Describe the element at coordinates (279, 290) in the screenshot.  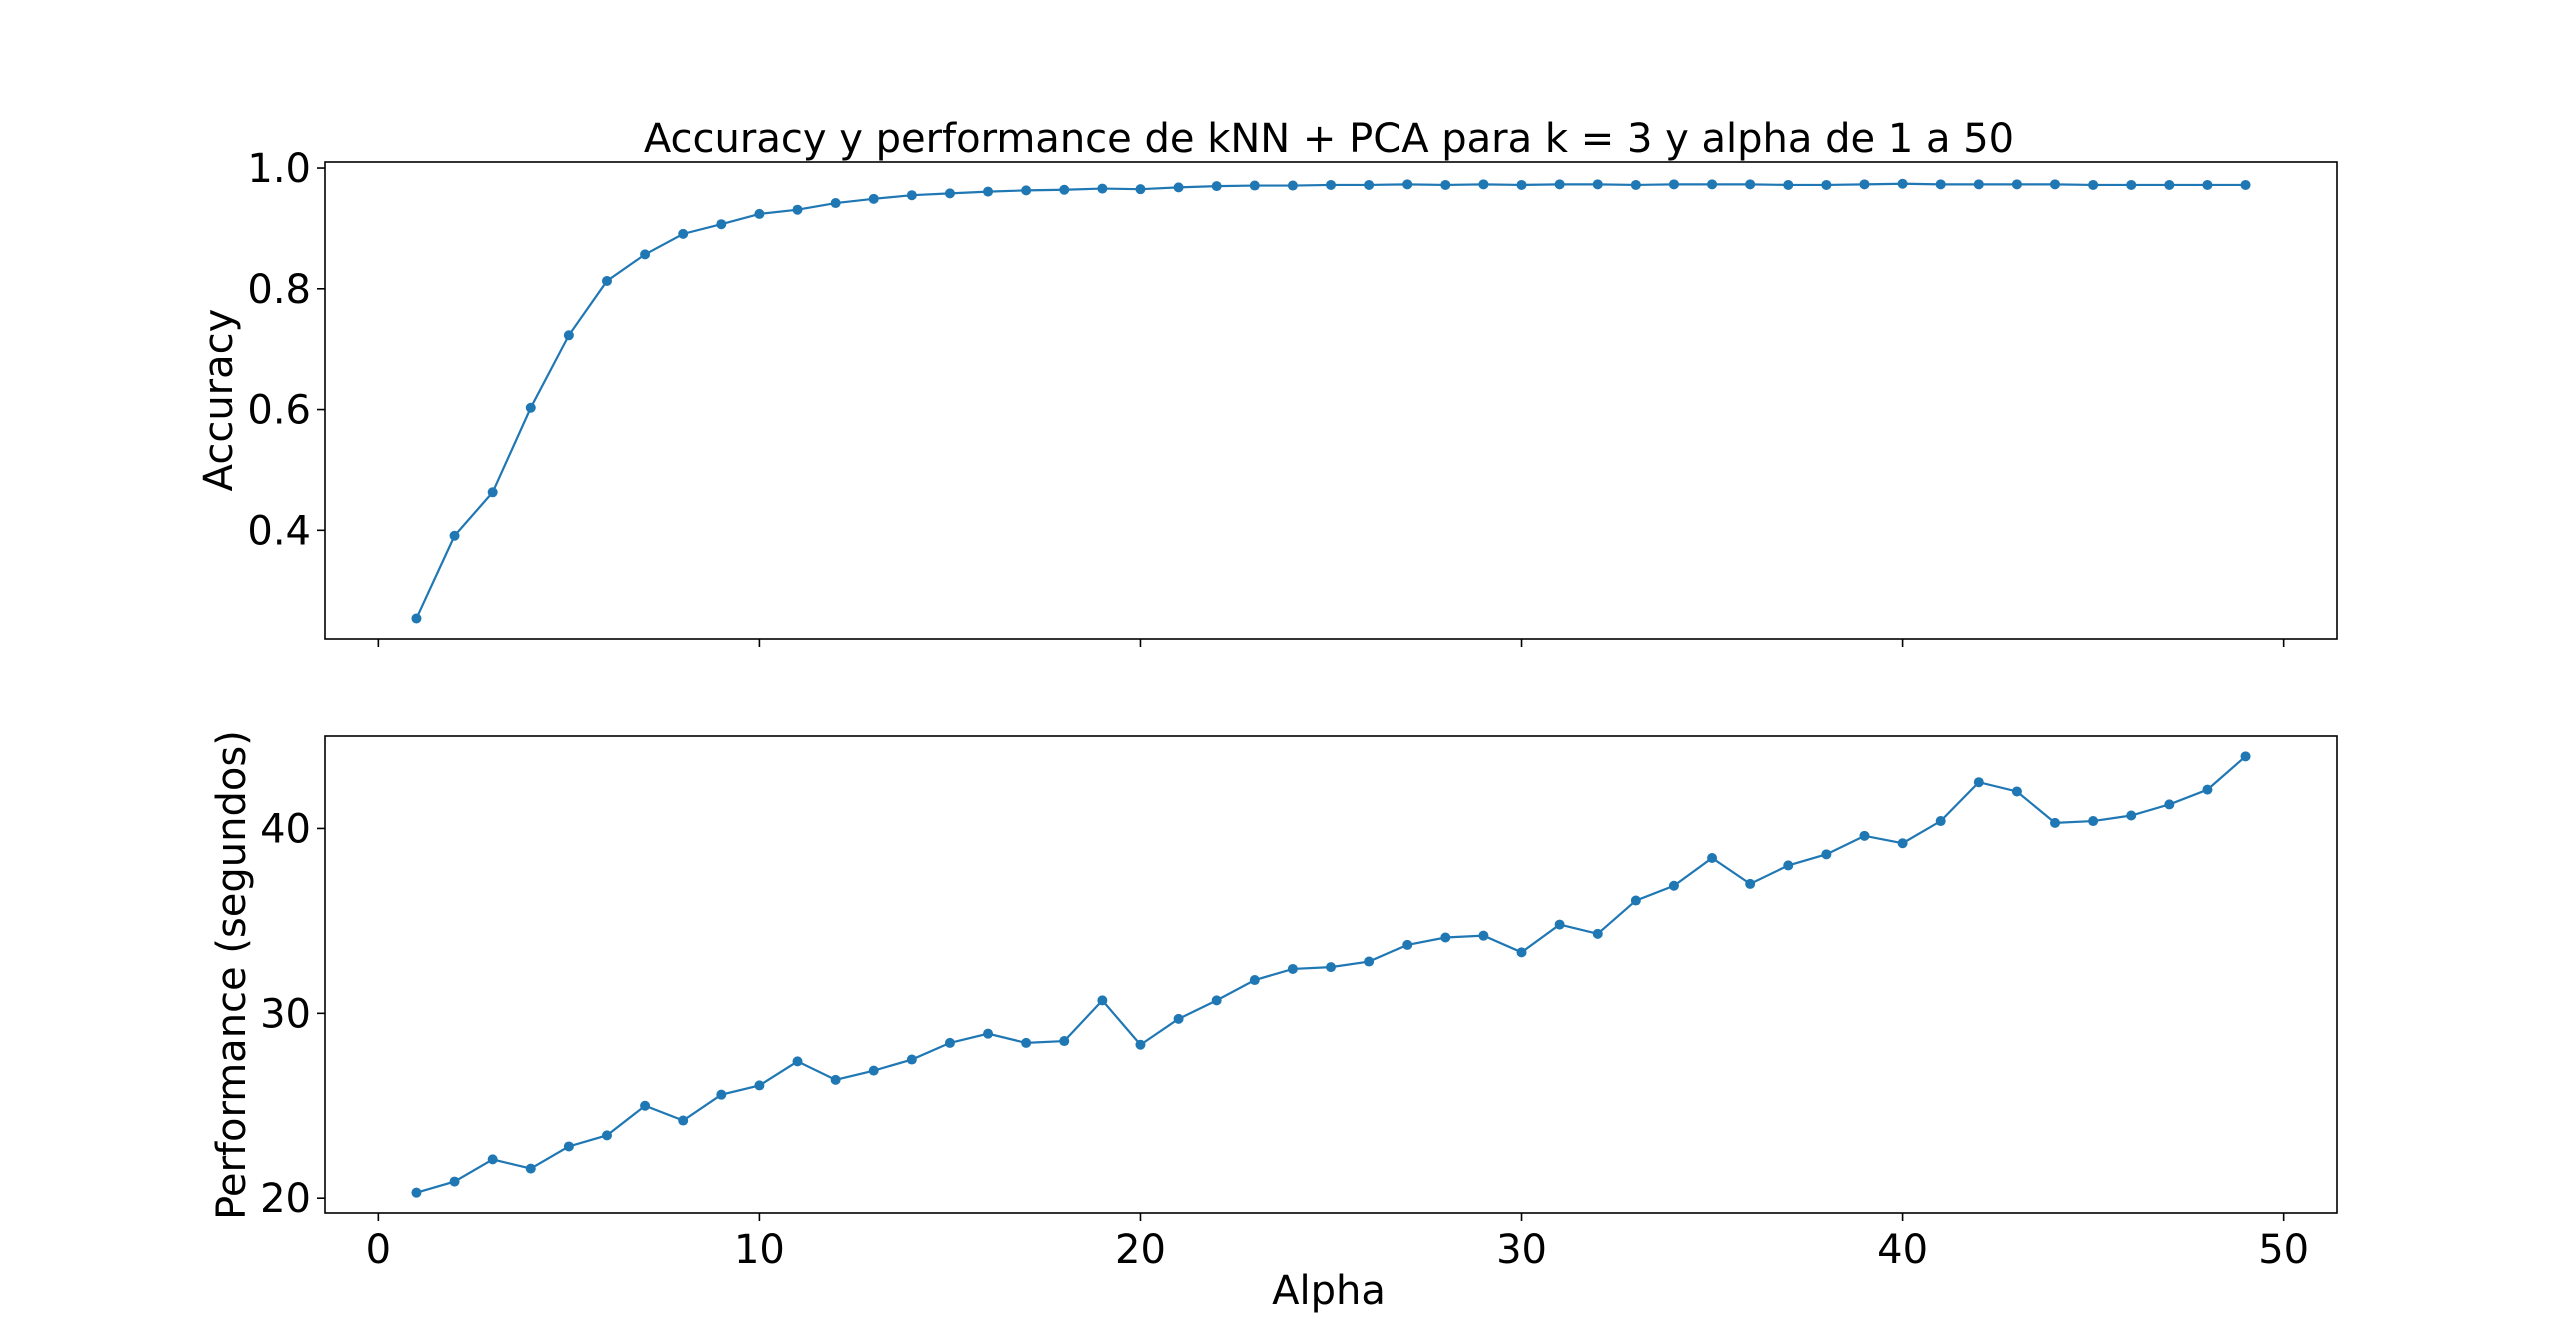
I see `accuracy-y-tick-label: 0.8` at that location.